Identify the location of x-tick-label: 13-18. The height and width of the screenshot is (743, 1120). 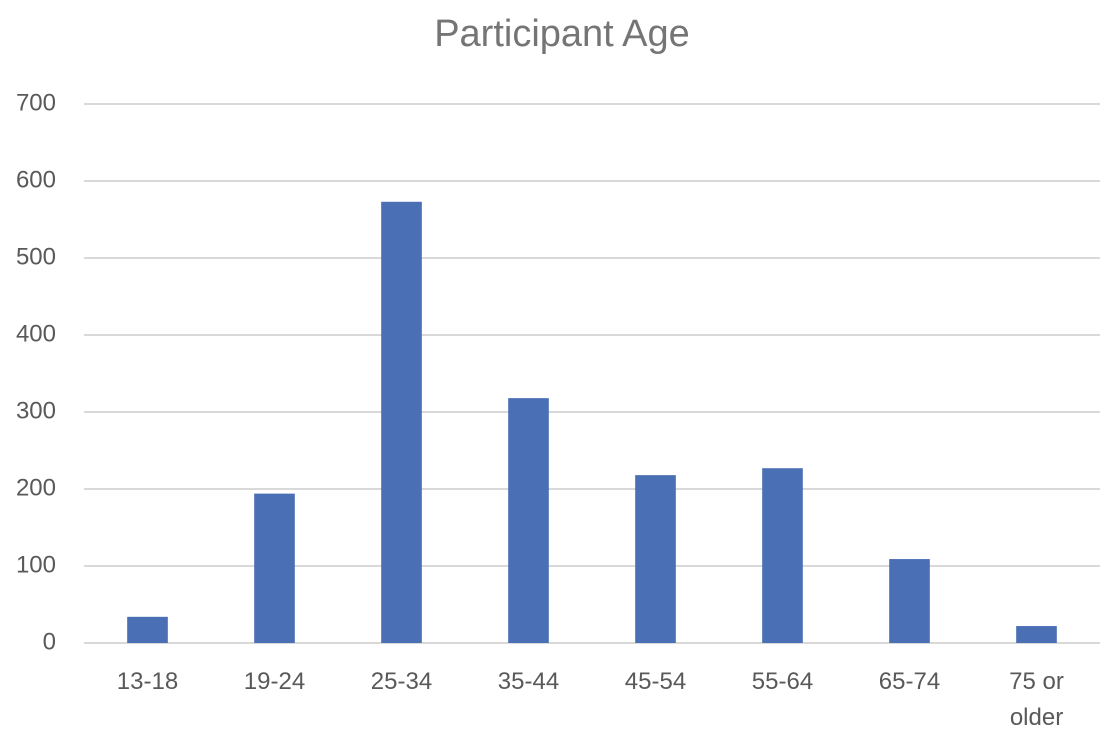
(147, 681).